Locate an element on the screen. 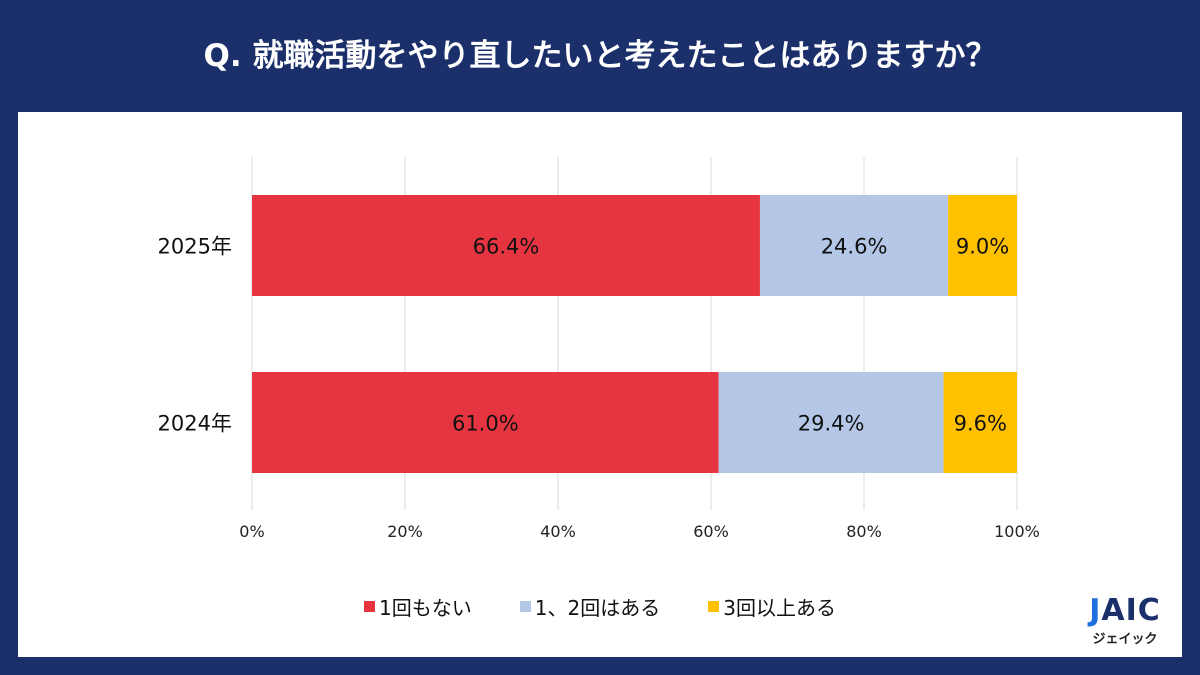 This screenshot has width=1200, height=675. x-tick-label: 40% is located at coordinates (558, 531).